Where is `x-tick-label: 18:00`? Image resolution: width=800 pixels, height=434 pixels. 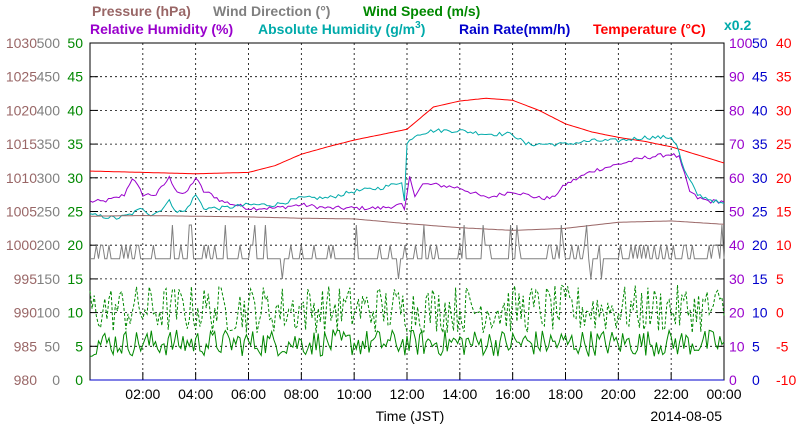 x-tick-label: 18:00 is located at coordinates (565, 394).